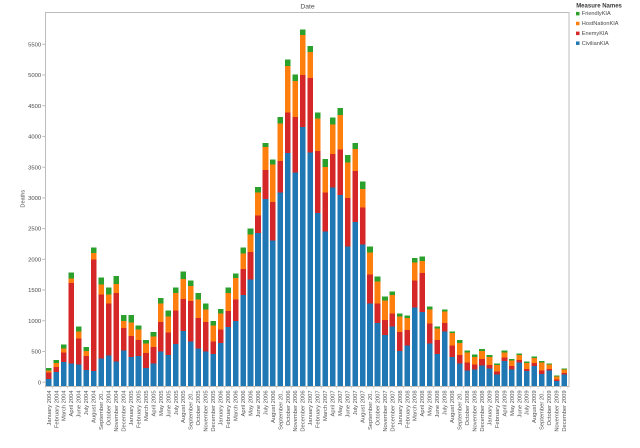 This screenshot has width=640, height=448. What do you see at coordinates (266, 402) in the screenshot?
I see `svg-text: July 2006` at bounding box center [266, 402].